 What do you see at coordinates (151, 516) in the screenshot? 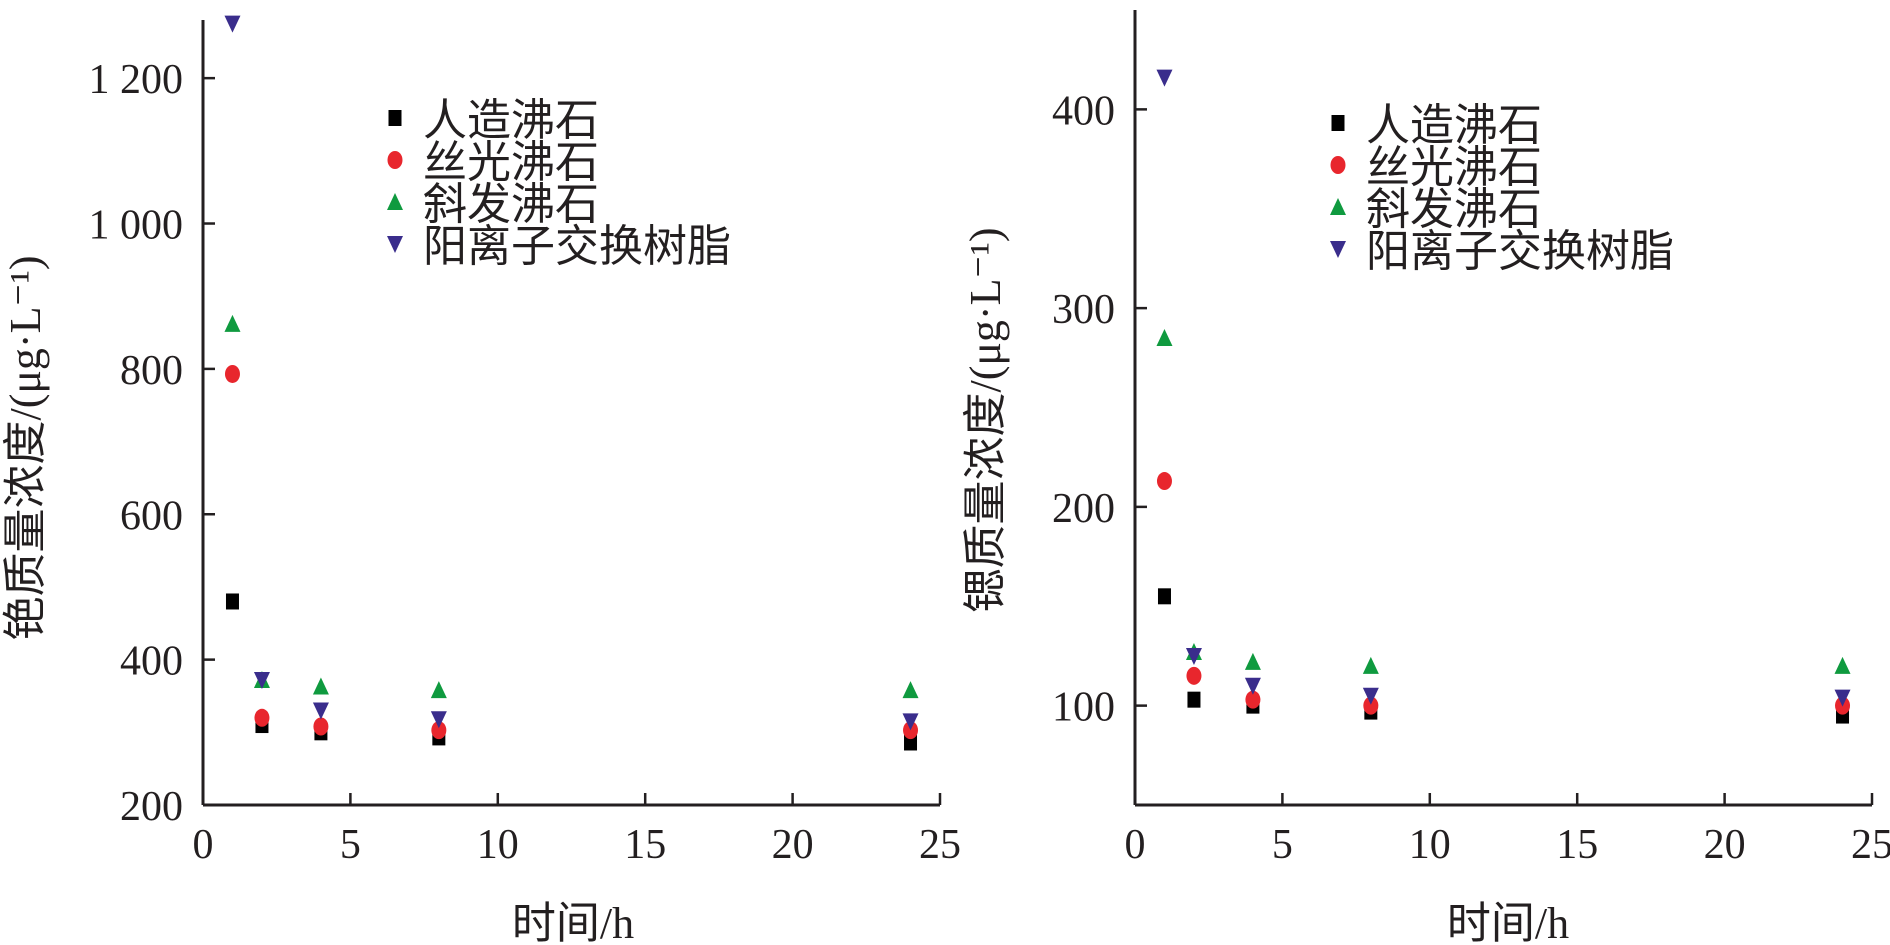
I see `chart-cesium-y-tick-label: 600` at bounding box center [151, 516].